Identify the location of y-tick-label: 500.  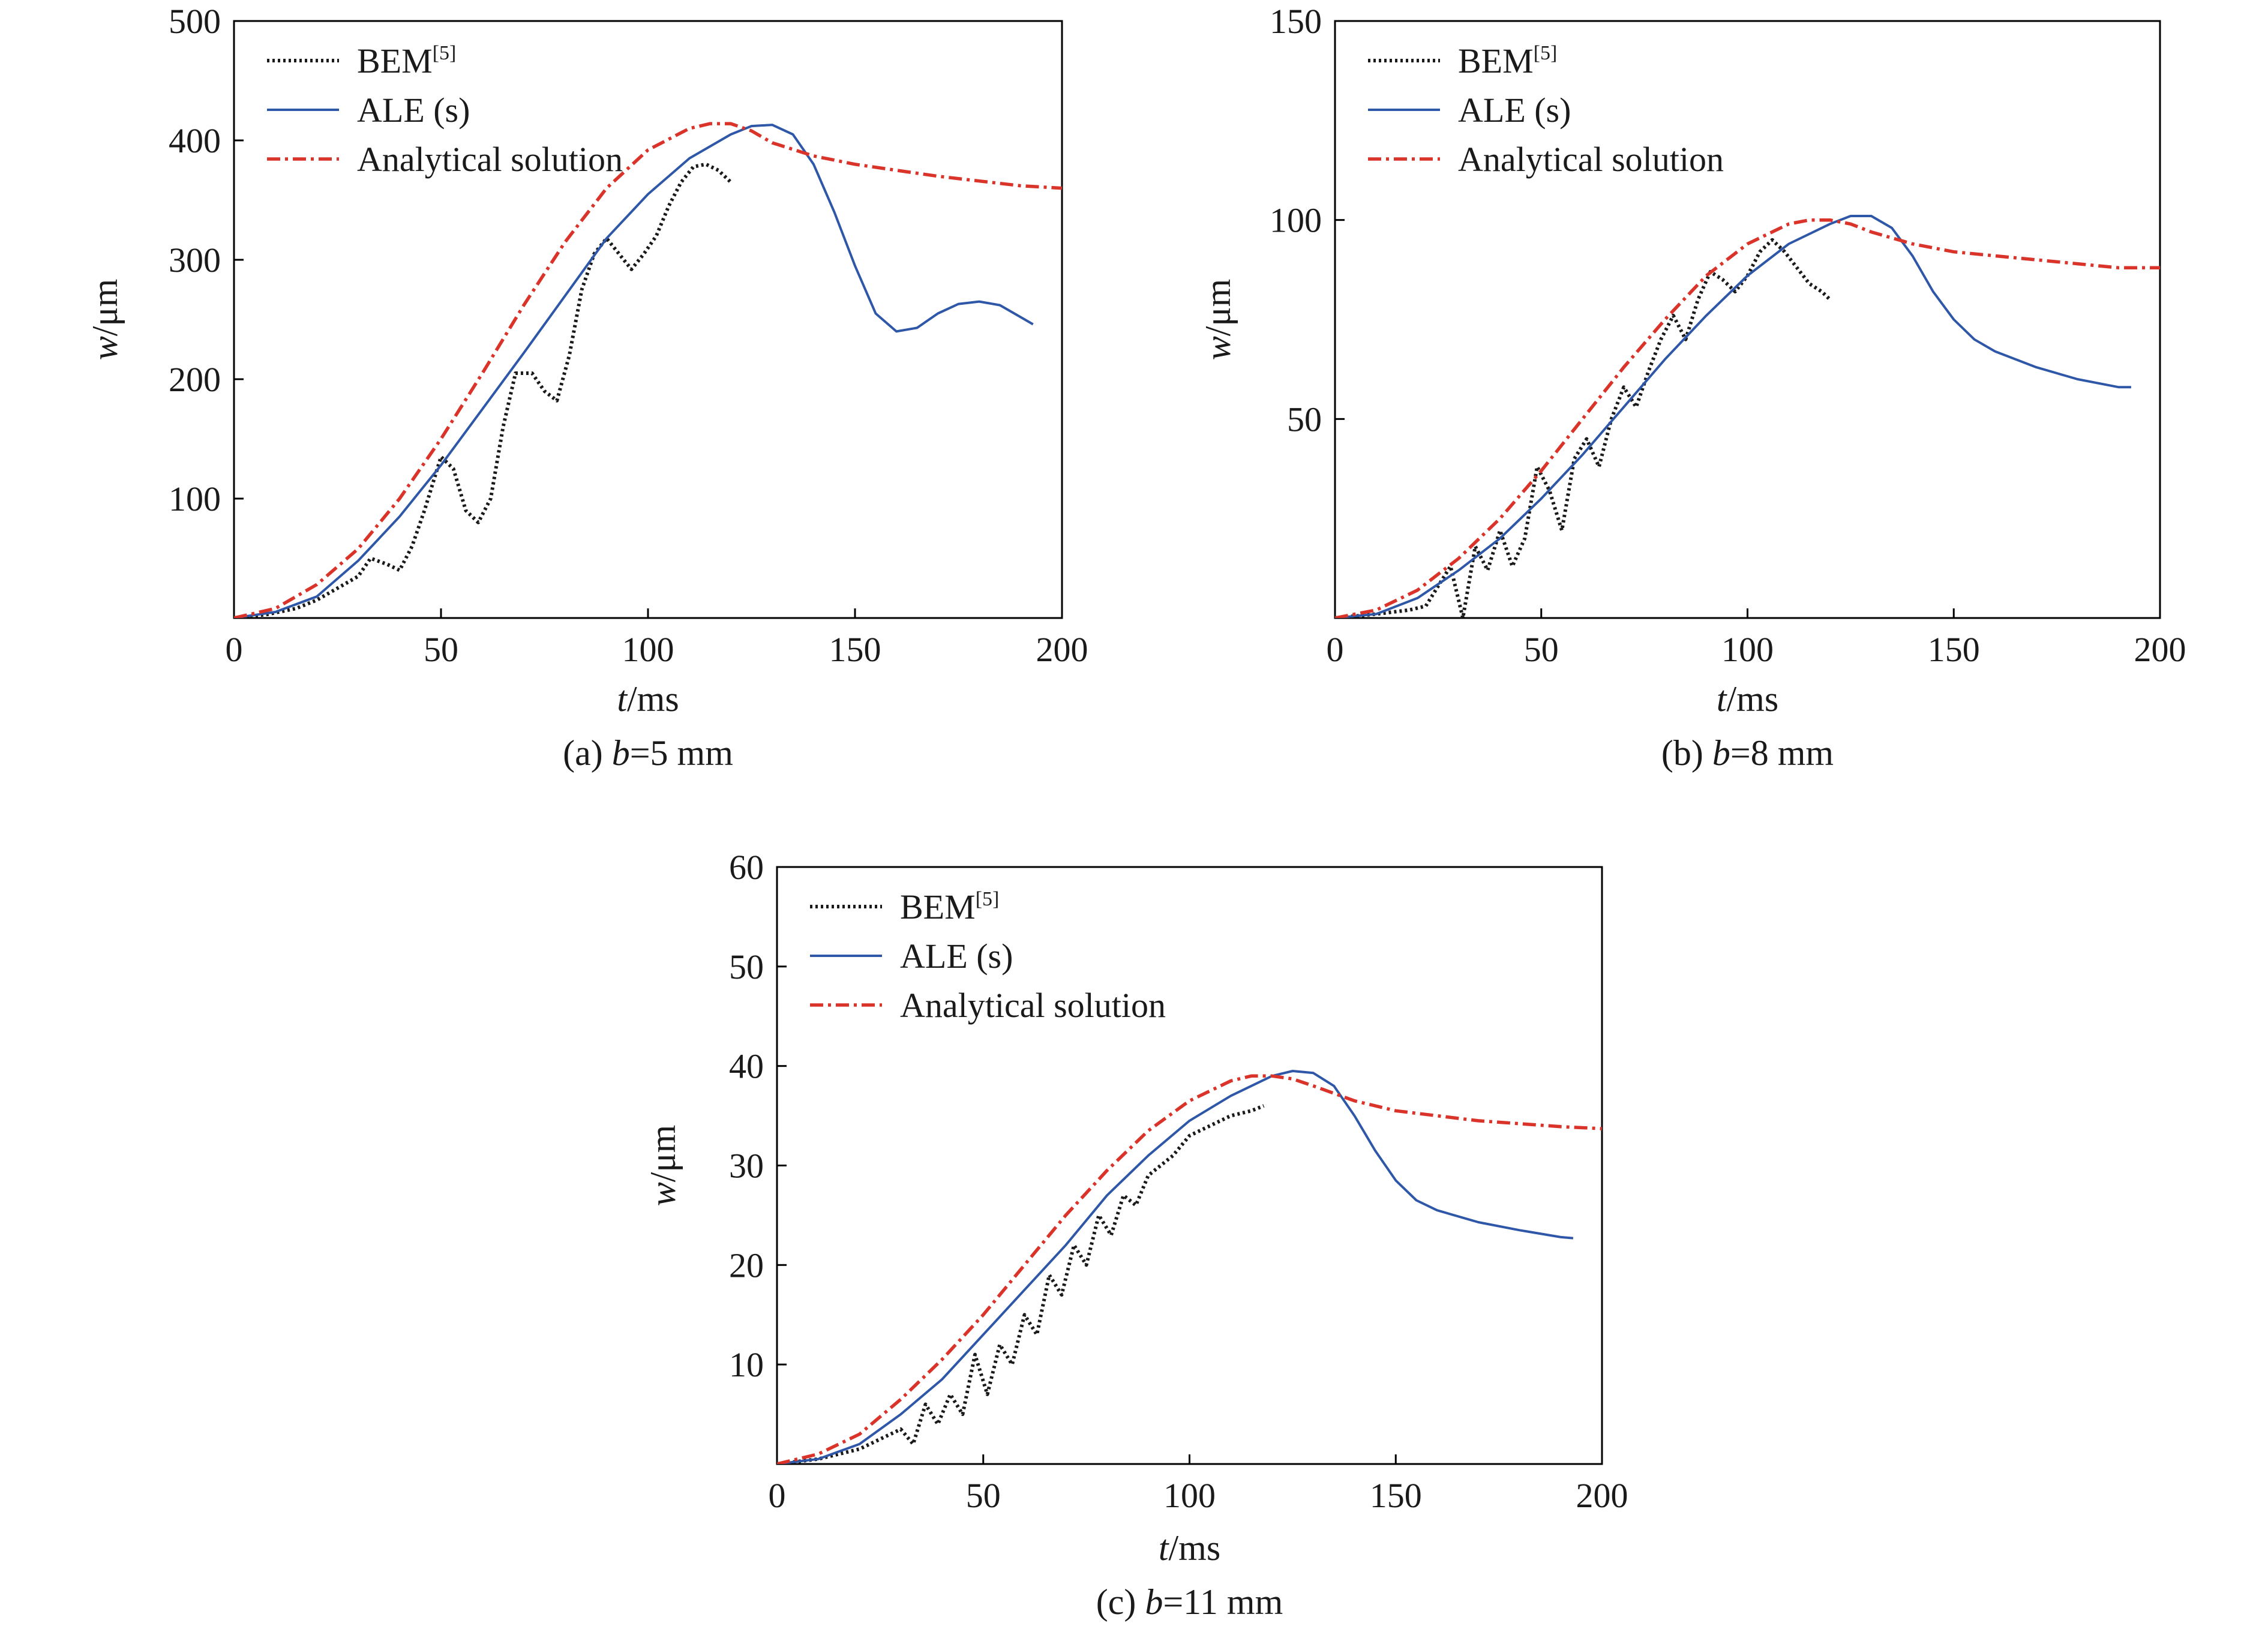
(195, 21).